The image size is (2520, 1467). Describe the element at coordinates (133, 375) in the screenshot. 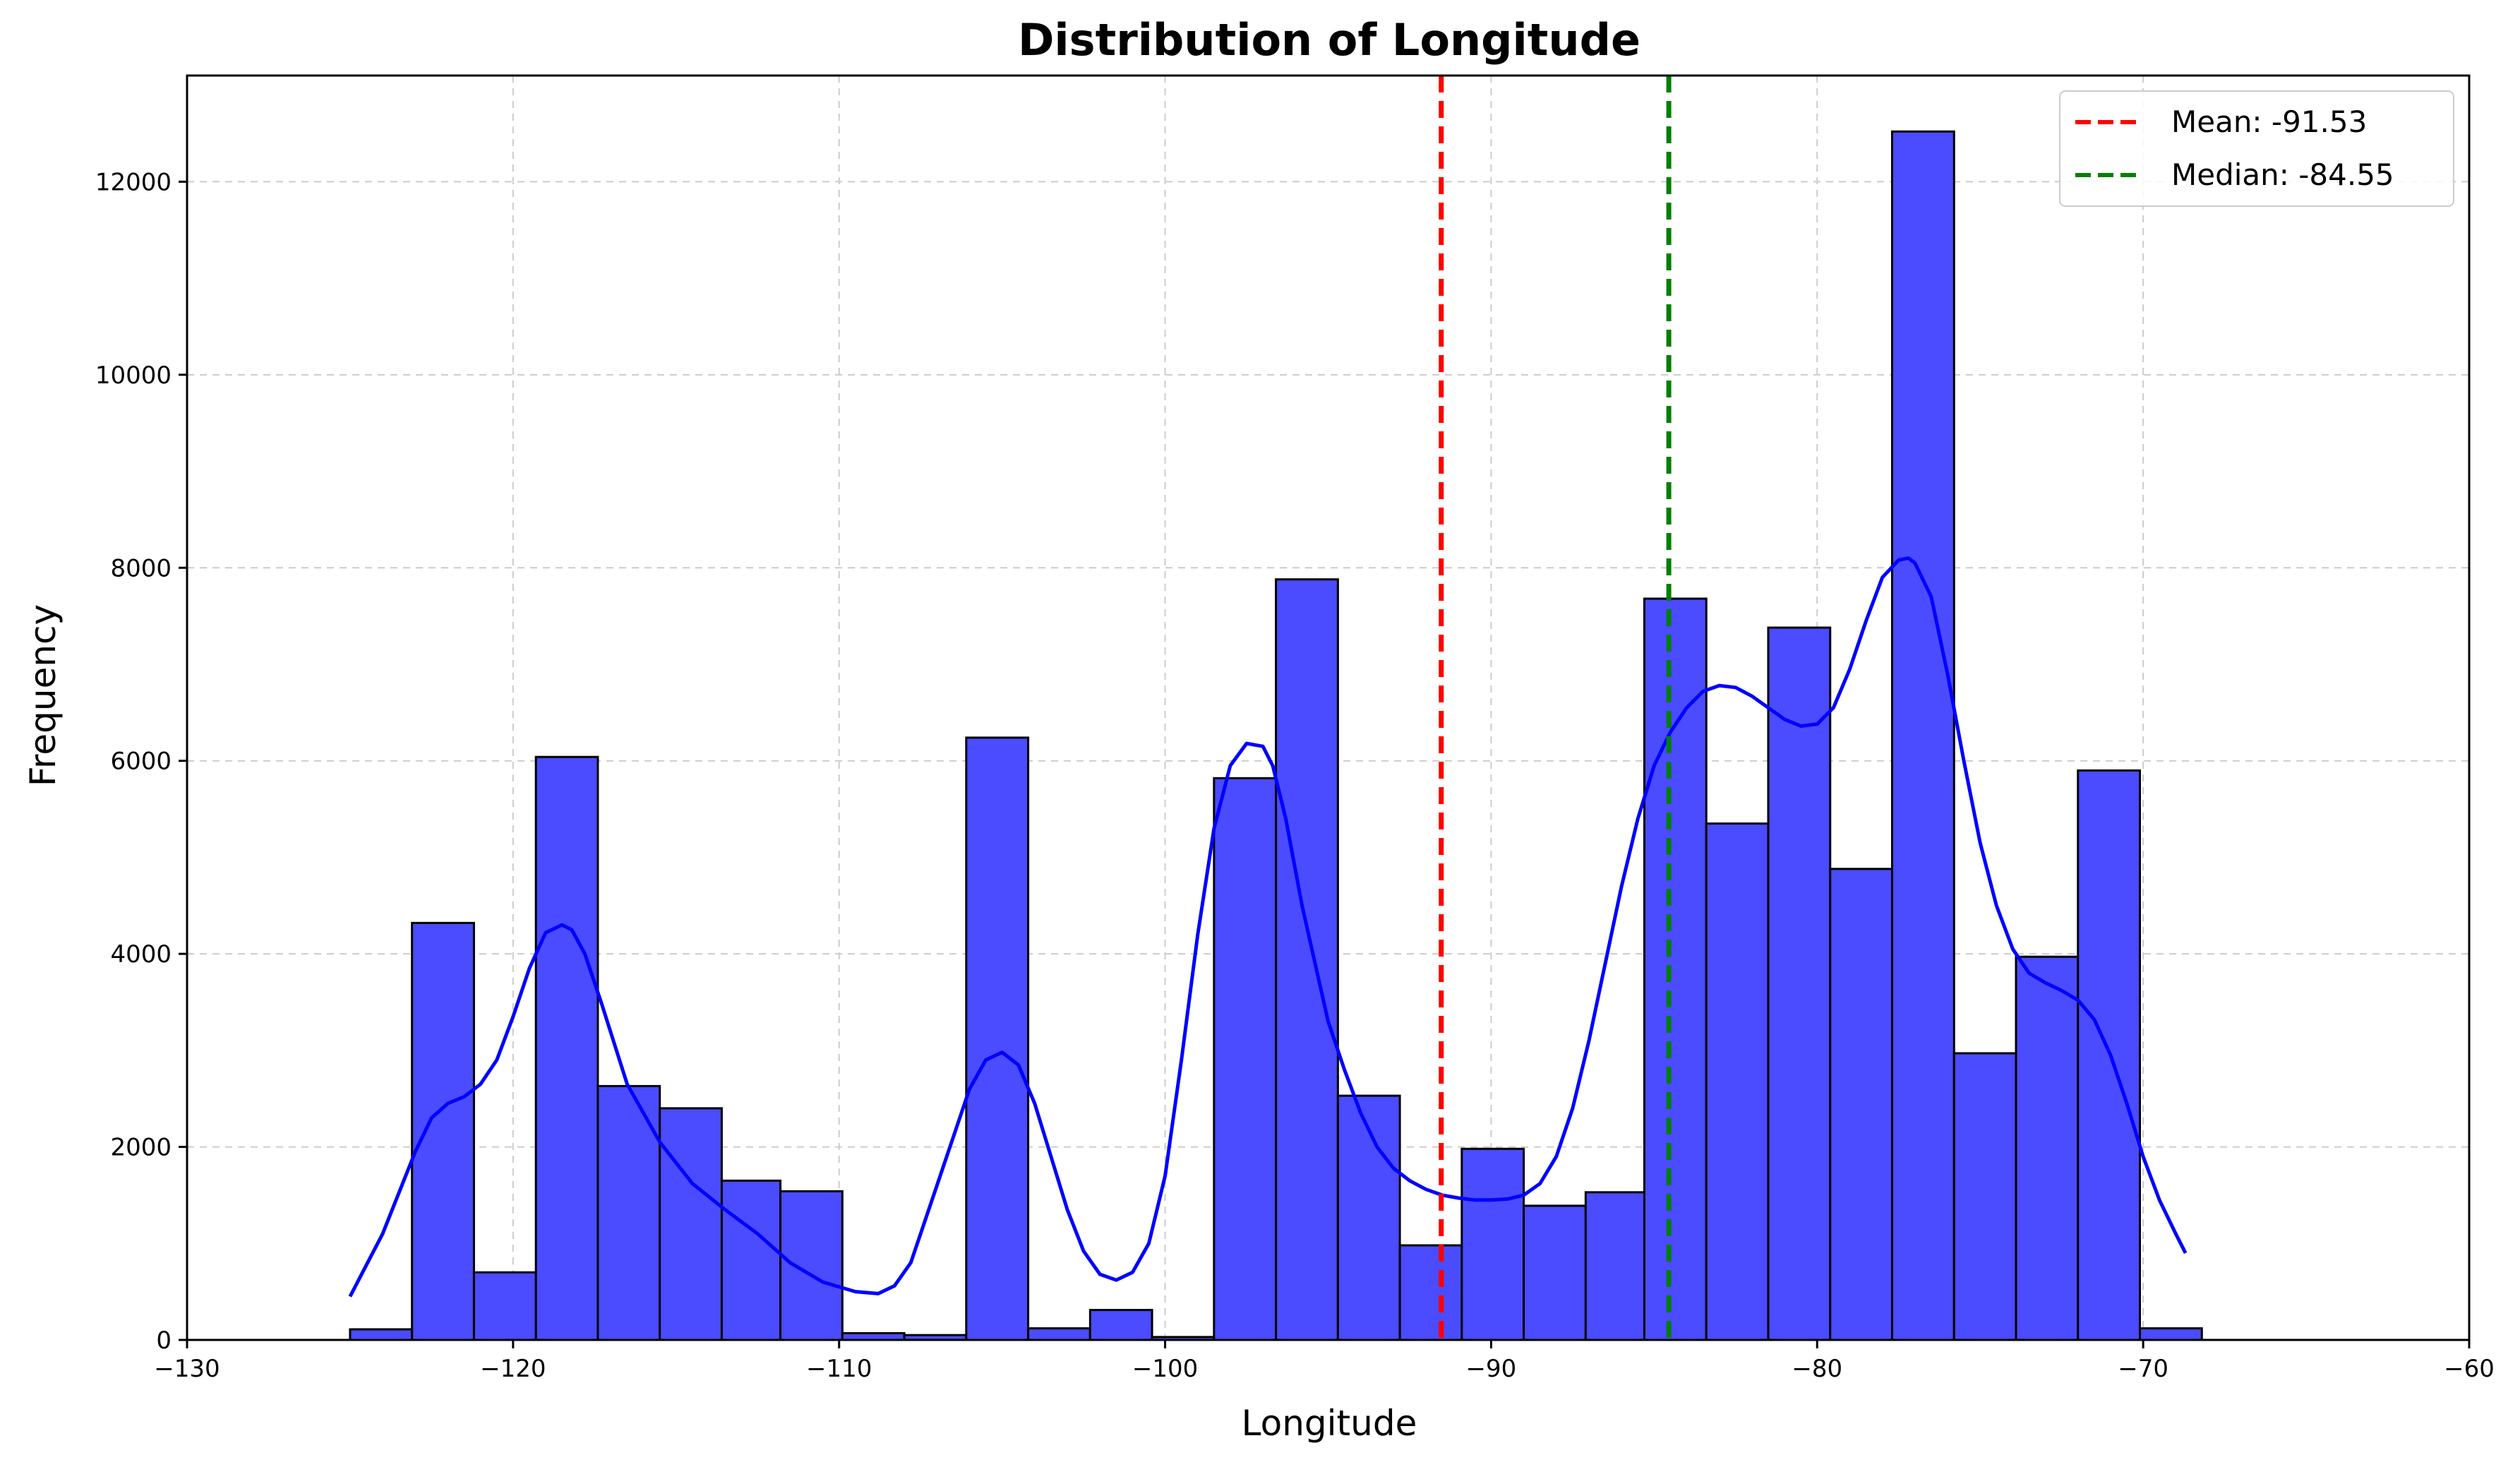

I see `y-tick-label: 10000` at that location.